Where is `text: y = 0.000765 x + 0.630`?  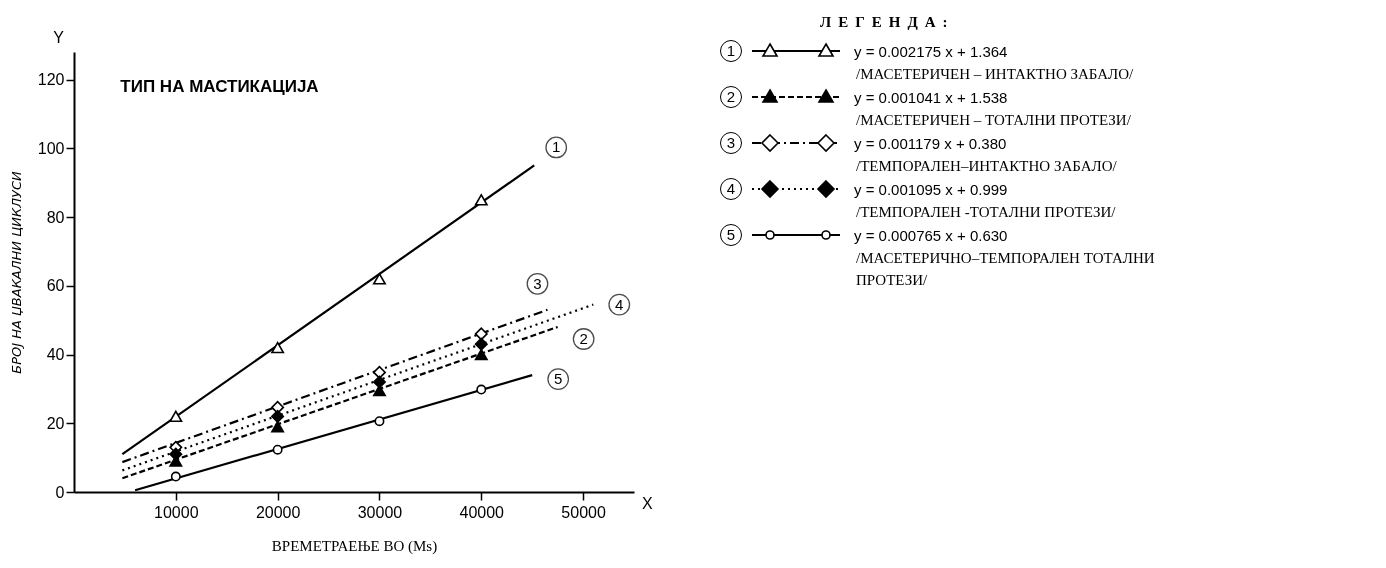
text: y = 0.000765 x + 0.630 is located at coordinates (931, 235).